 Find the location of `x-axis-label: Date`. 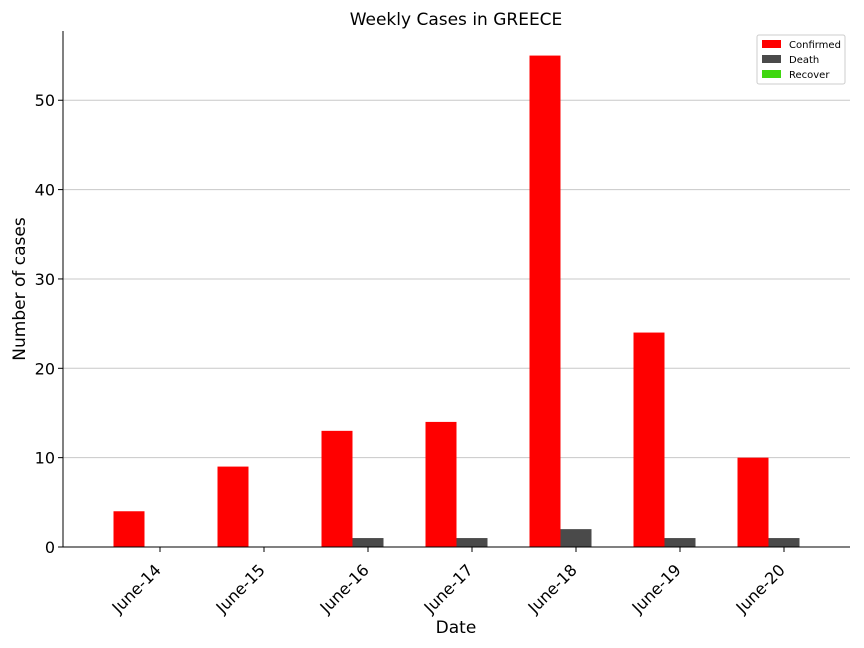

x-axis-label: Date is located at coordinates (456, 628).